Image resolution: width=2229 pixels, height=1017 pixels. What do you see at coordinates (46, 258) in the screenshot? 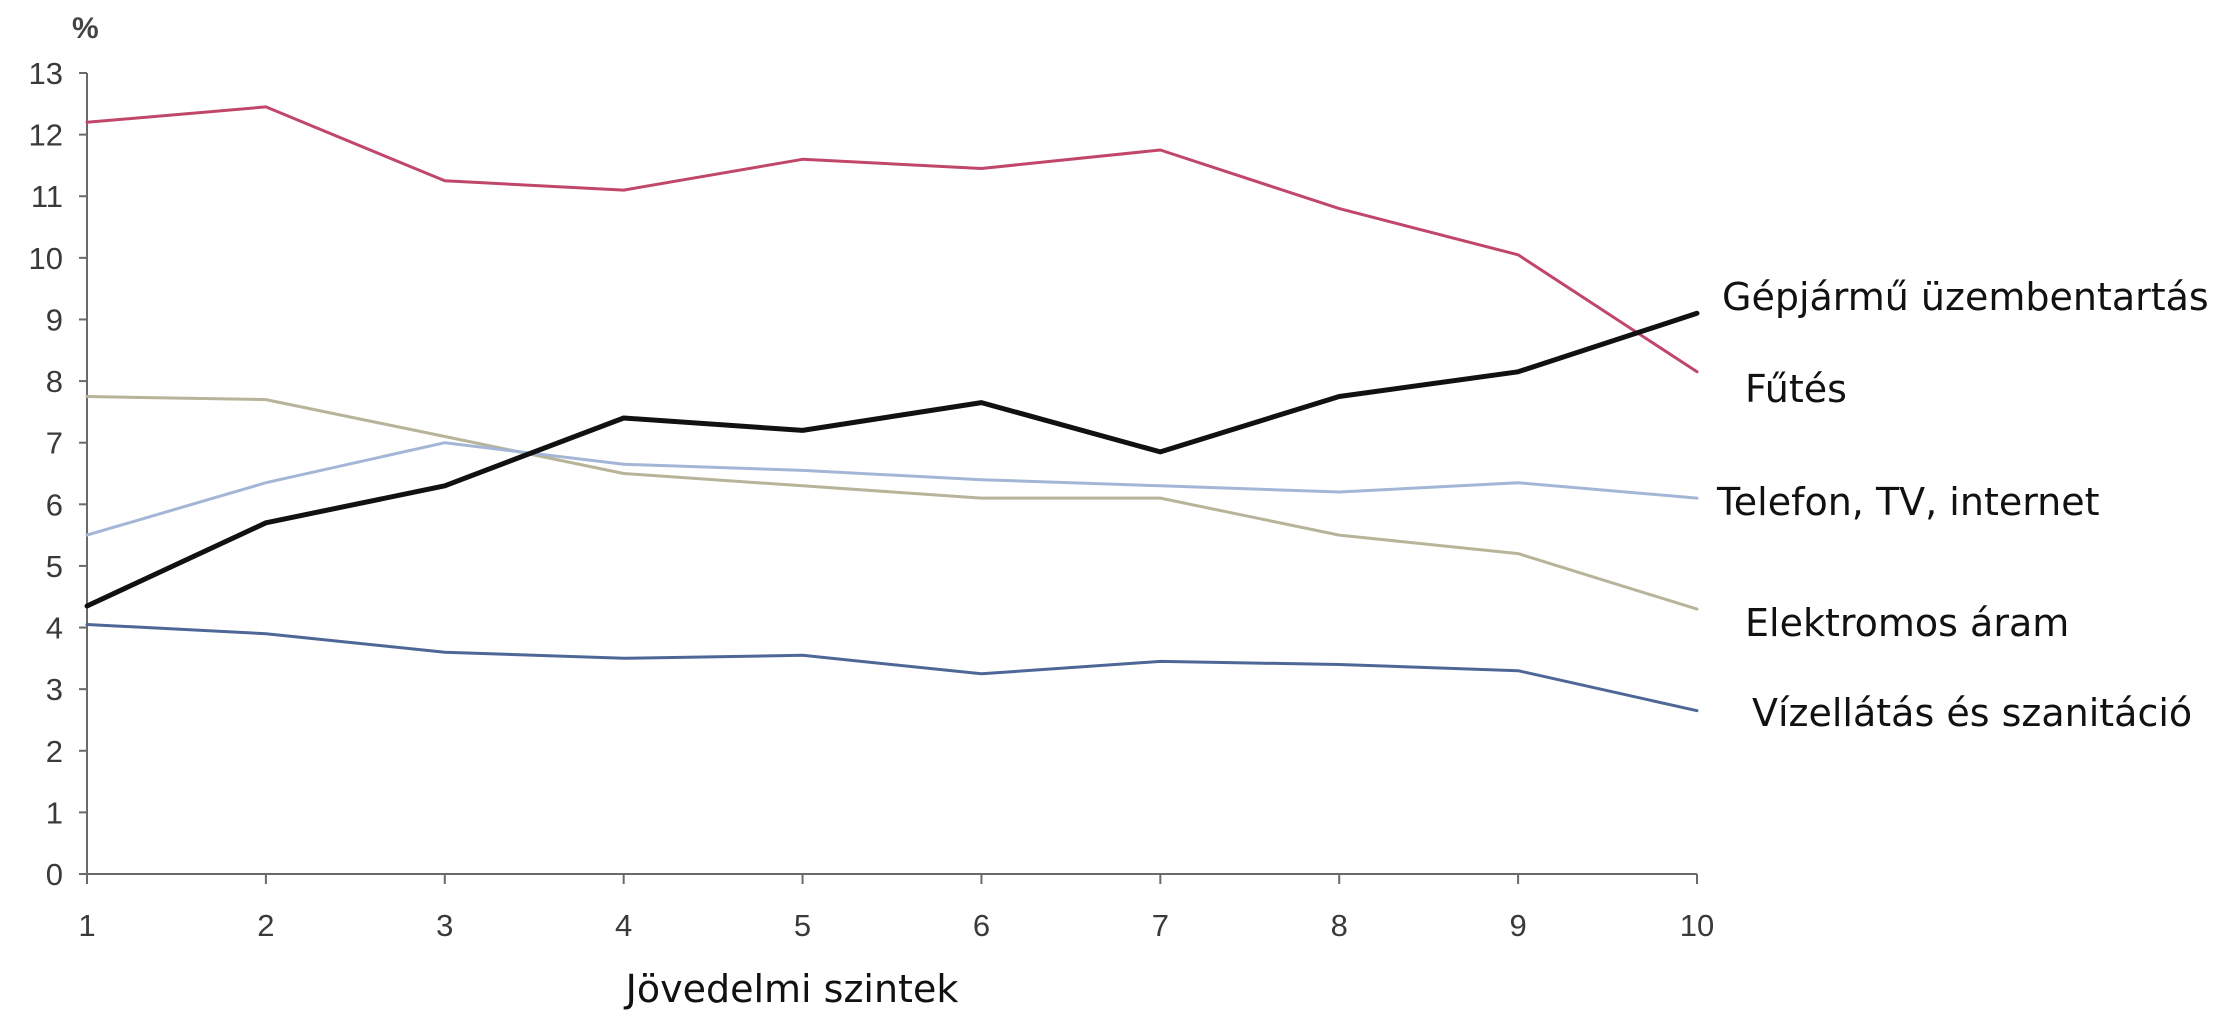
I see `y-tick-label: 10` at bounding box center [46, 258].